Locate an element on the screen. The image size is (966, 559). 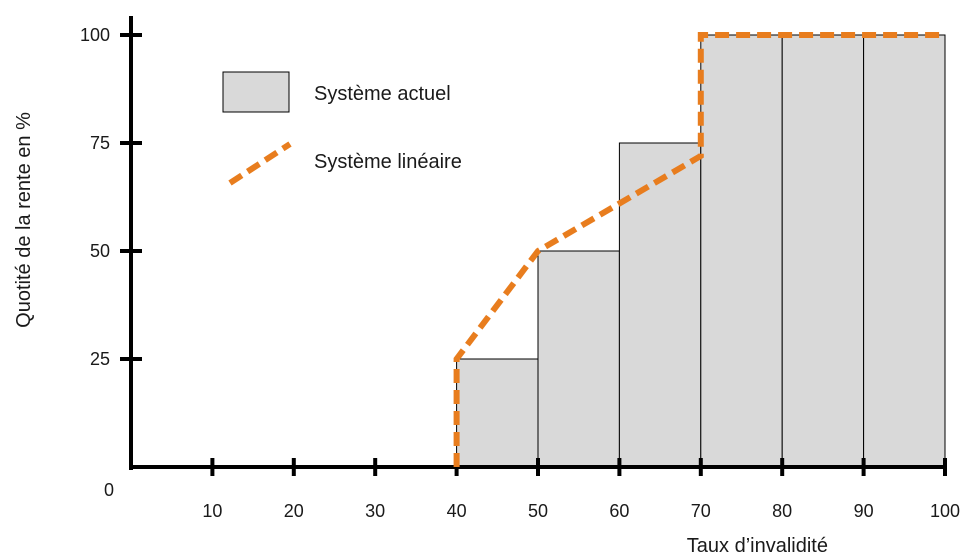
legend-swatch-systeme-actuel is located at coordinates (256, 92).